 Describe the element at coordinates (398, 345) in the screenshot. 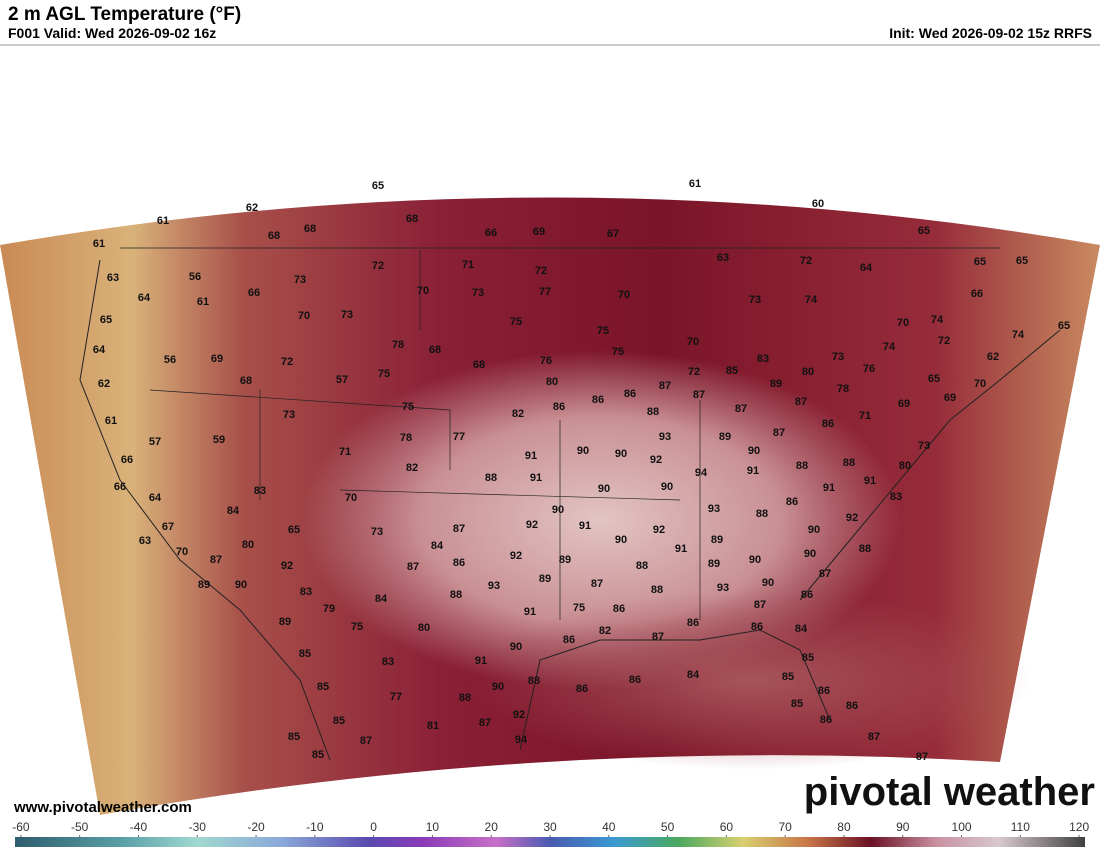

I see `temperature-label: 78` at that location.